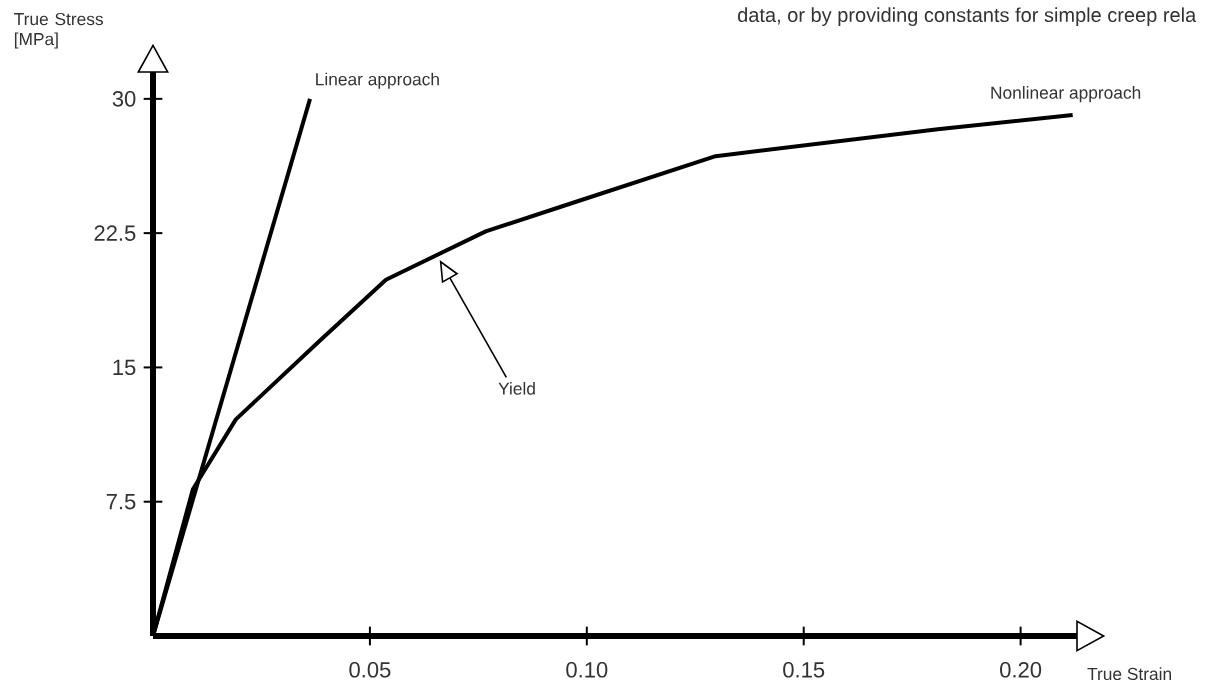 Image resolution: width=1207 pixels, height=693 pixels. Describe the element at coordinates (121, 502) in the screenshot. I see `y-tick-label: 7.5` at that location.